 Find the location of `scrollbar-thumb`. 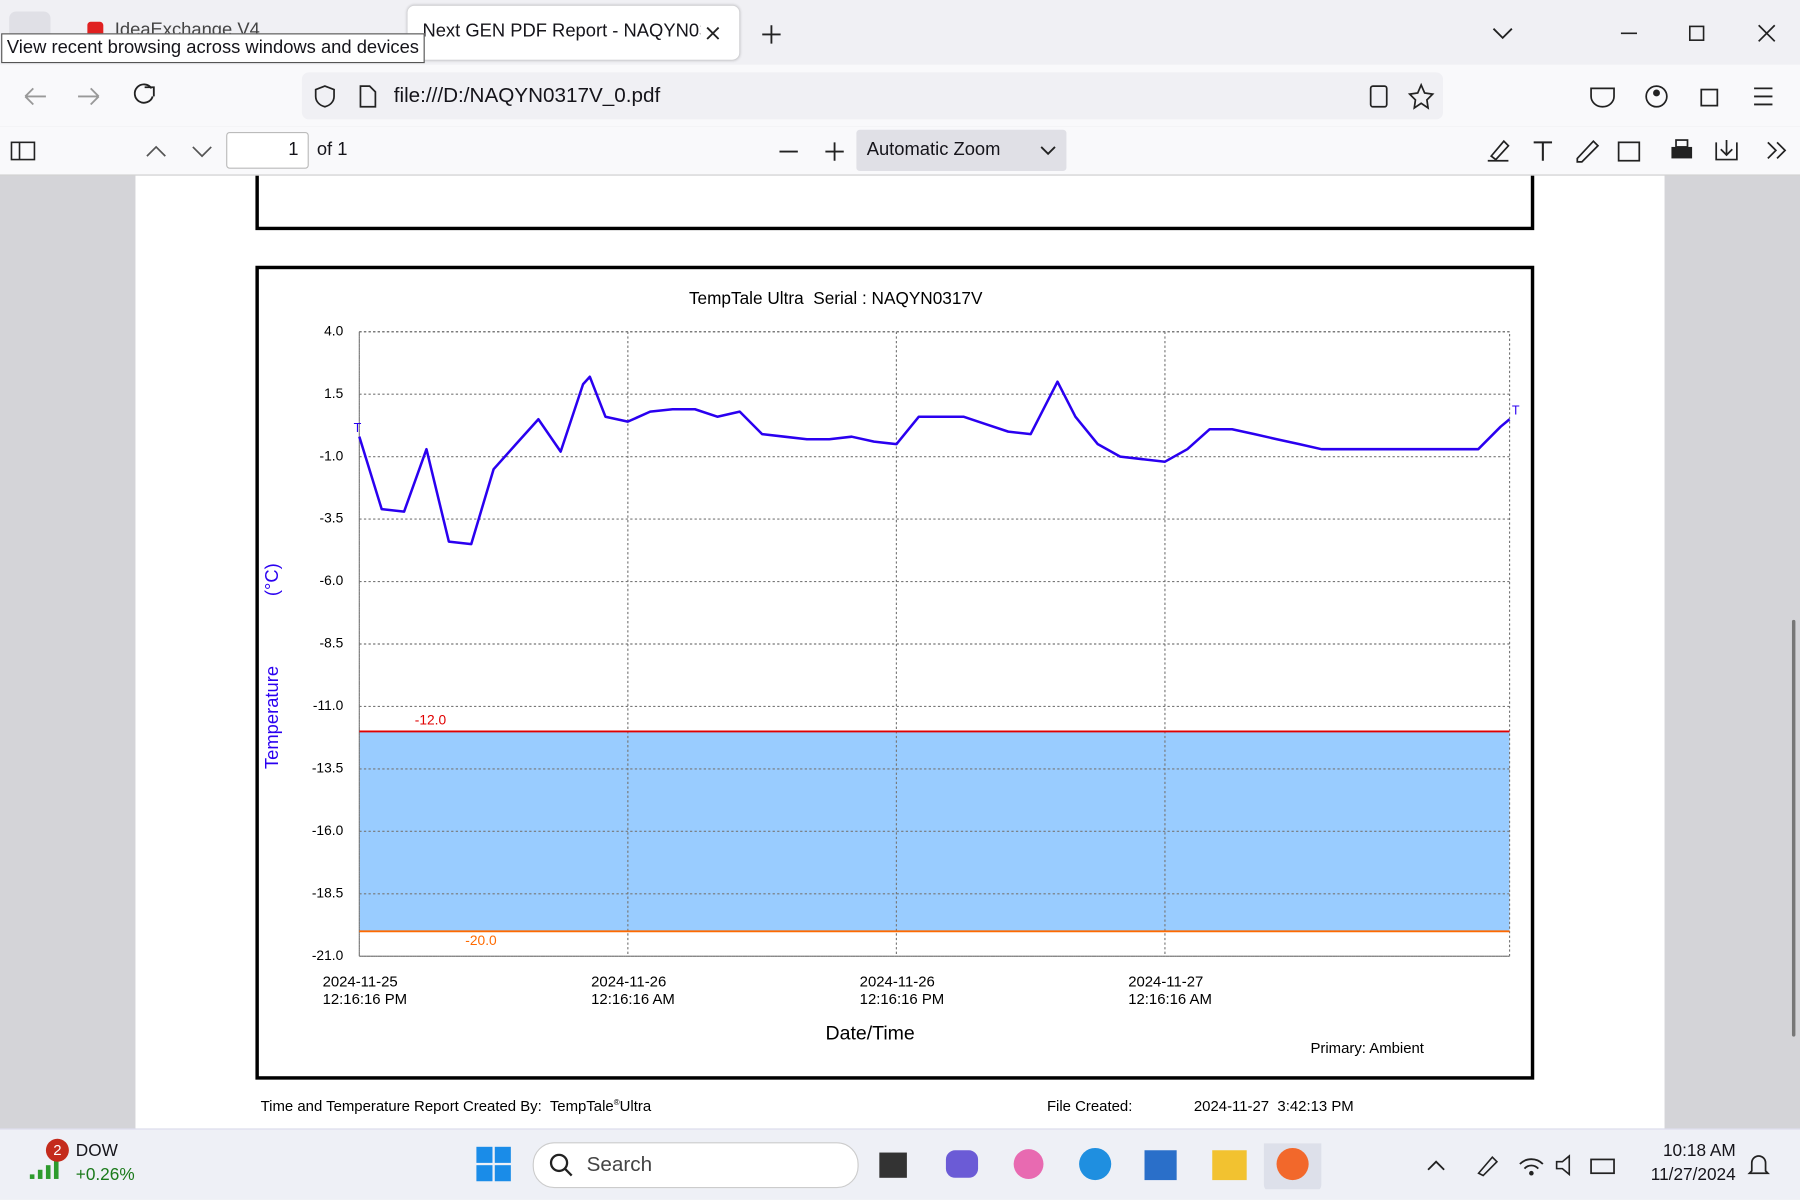

scrollbar-thumb is located at coordinates (1793, 828).